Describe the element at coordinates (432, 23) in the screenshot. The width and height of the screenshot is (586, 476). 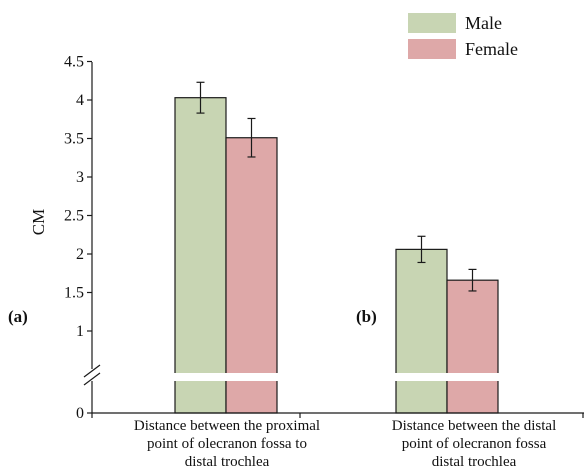
I see `legend-swatch-male` at that location.